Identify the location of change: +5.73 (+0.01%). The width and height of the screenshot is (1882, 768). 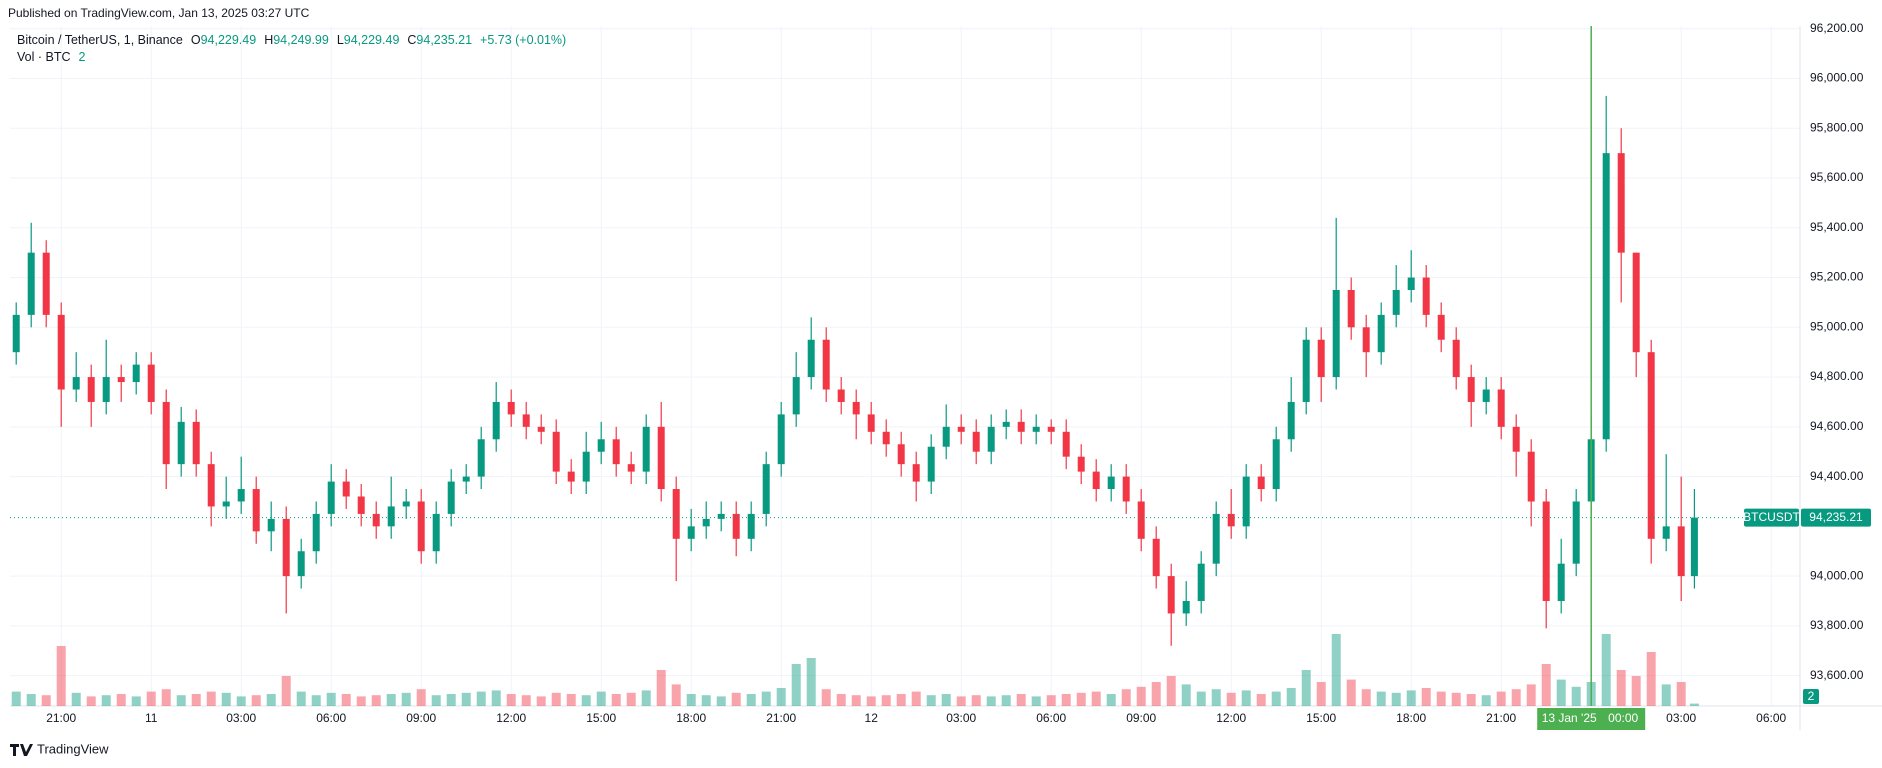
(523, 40).